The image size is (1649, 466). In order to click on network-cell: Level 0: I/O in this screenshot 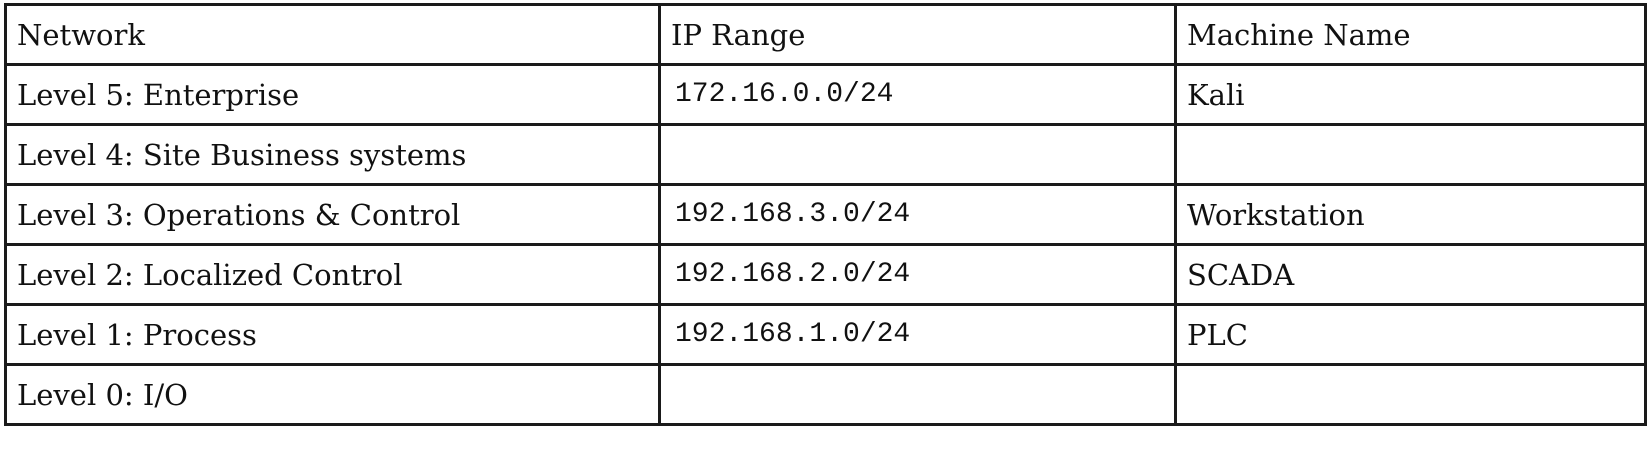, I will do `click(332, 394)`.